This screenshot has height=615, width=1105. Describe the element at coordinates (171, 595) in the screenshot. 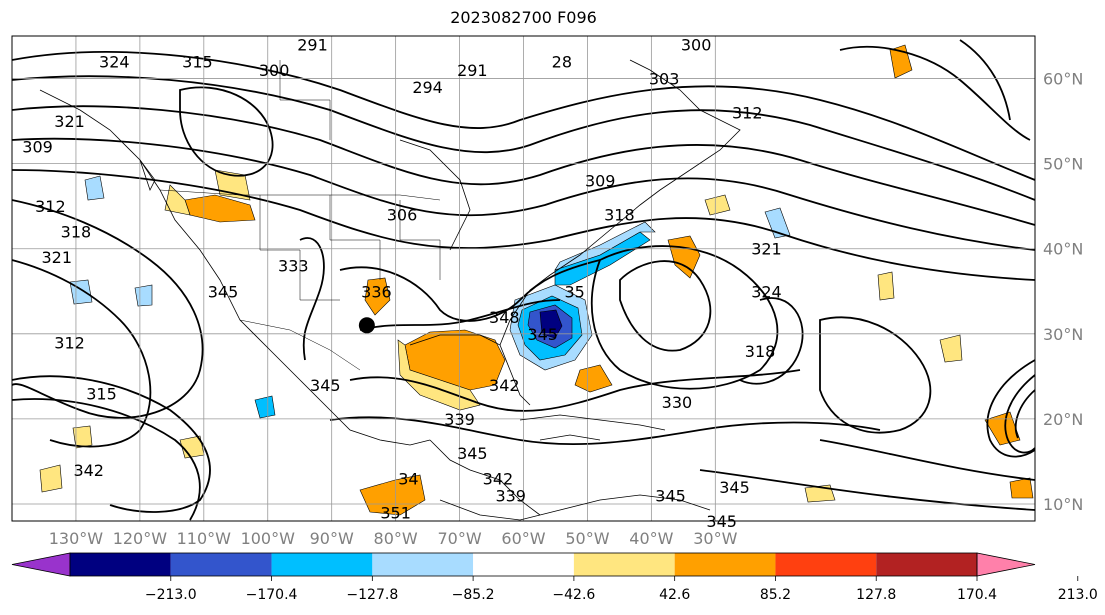

I see `colorbar-tick-label: −213.0` at that location.